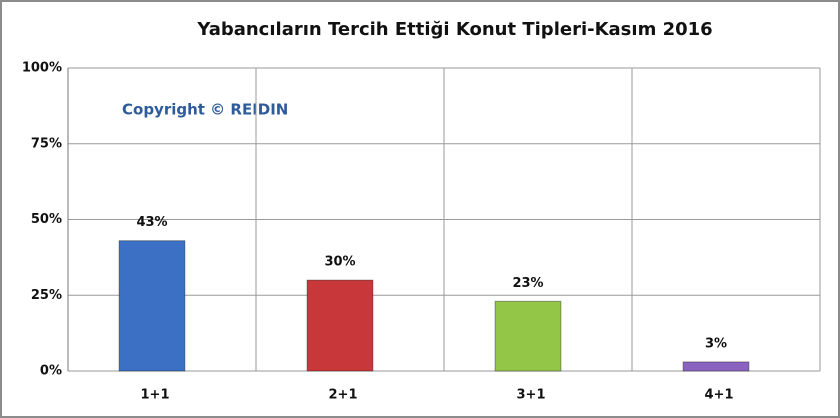  Describe the element at coordinates (719, 395) in the screenshot. I see `x-tick-label: 4+1` at that location.